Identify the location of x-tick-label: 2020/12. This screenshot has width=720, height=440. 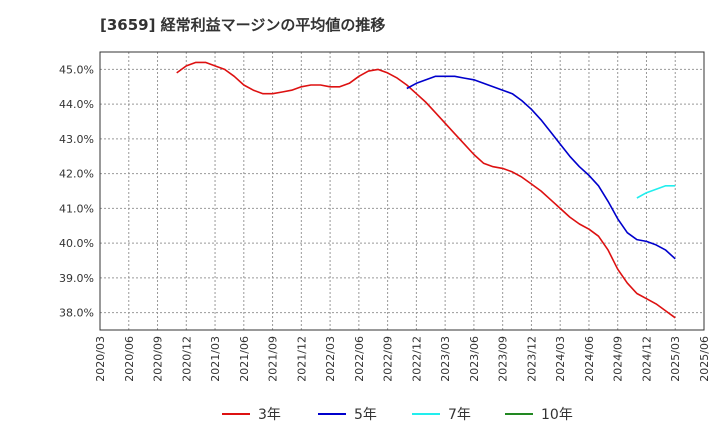
(186, 359).